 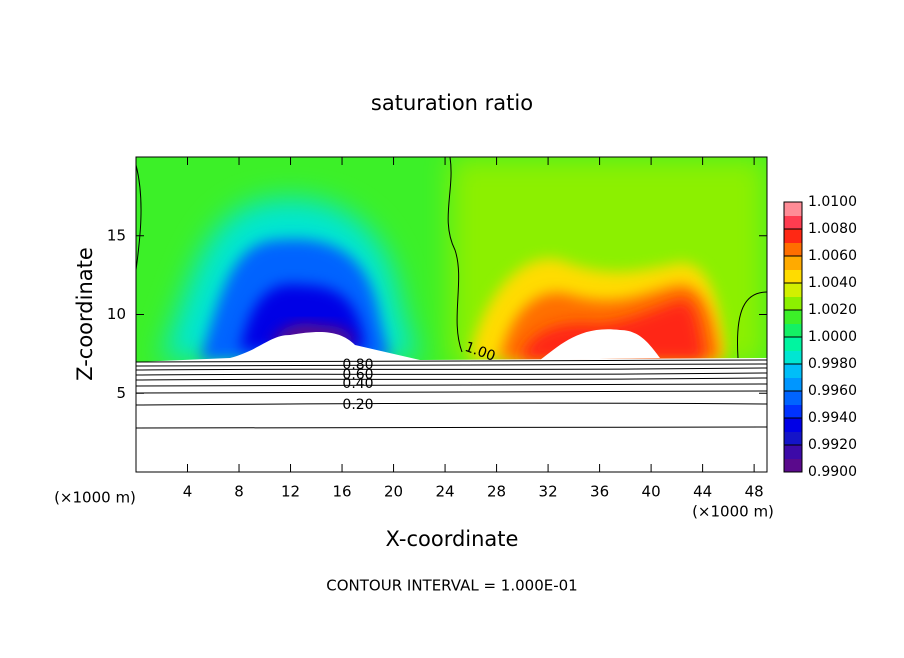 What do you see at coordinates (290, 492) in the screenshot?
I see `x-tick-label: 12` at bounding box center [290, 492].